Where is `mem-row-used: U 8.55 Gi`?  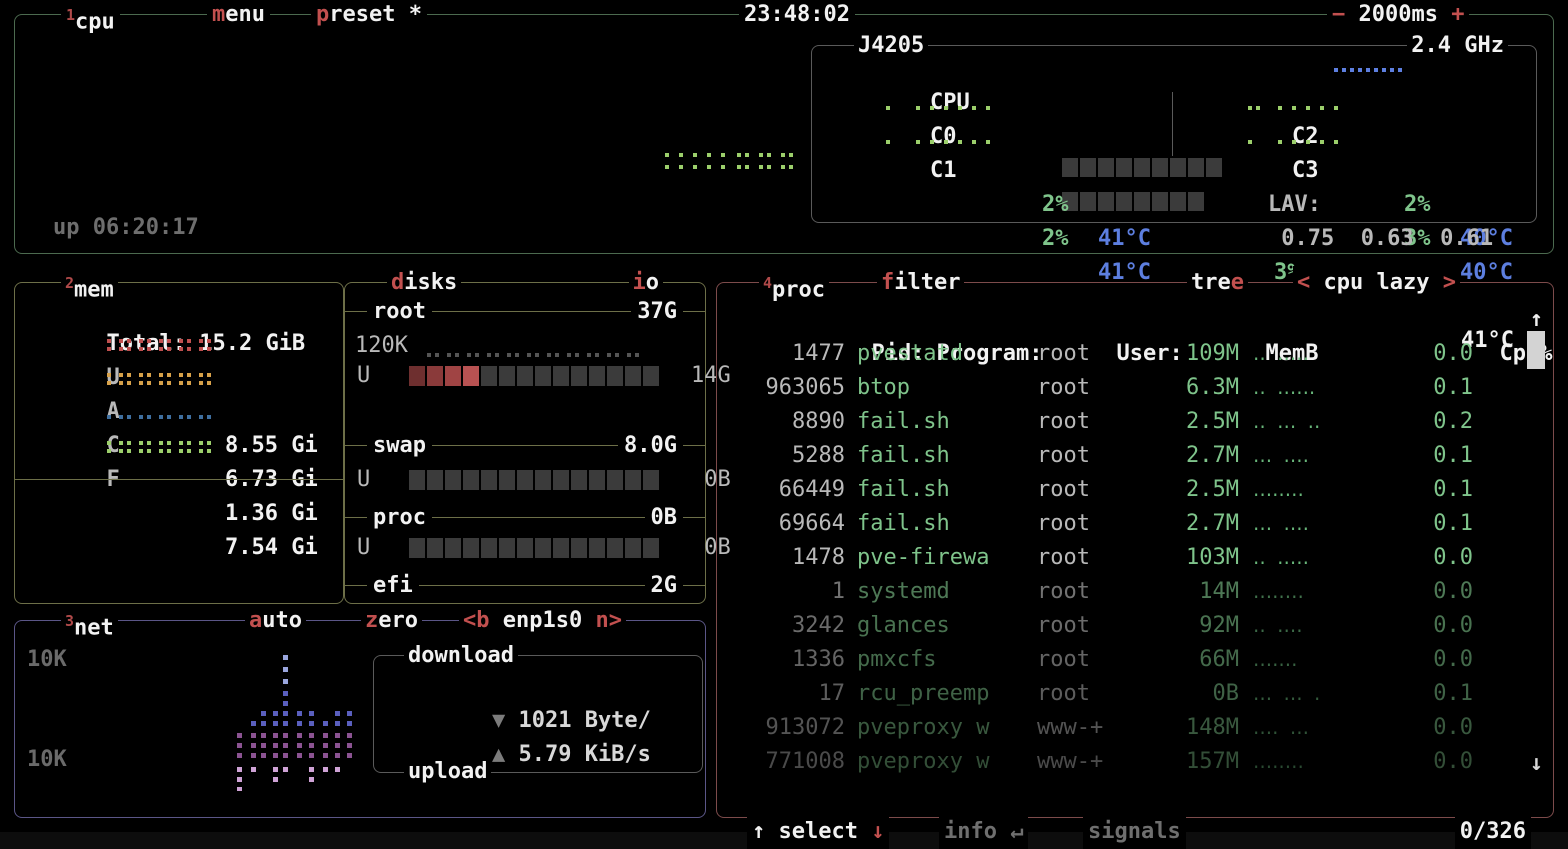
mem-row-used: U 8.55 Gi is located at coordinates (172, 412).